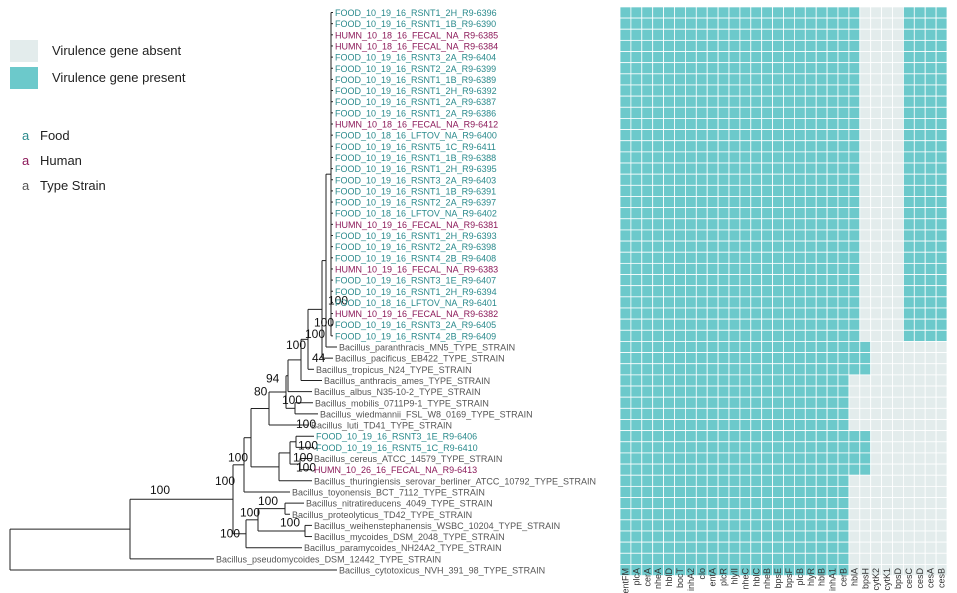 The image size is (957, 593). What do you see at coordinates (416, 214) in the screenshot?
I see `tip-label: FOOD_10_18_16_LFTOV_NA_R9-6402` at bounding box center [416, 214].